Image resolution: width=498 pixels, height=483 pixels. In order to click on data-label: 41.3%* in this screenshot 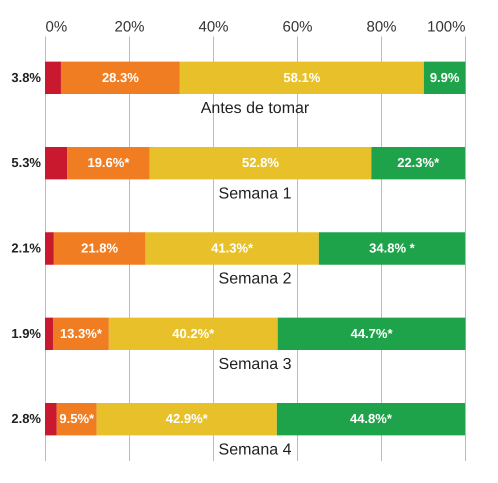, I will do `click(232, 248)`.